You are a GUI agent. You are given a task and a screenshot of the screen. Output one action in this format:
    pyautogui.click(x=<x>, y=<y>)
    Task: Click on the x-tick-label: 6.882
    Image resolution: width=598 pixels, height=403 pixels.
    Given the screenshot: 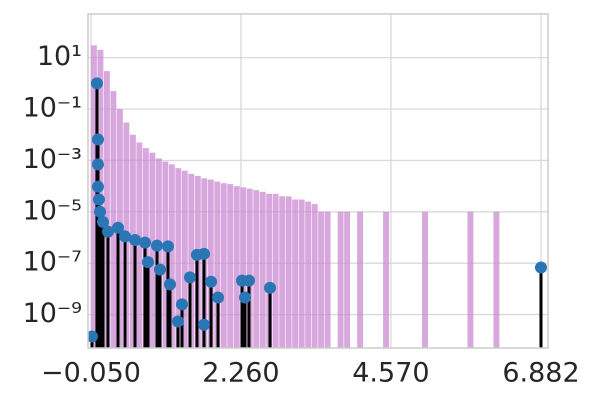 What is the action you would take?
    pyautogui.click(x=540, y=373)
    